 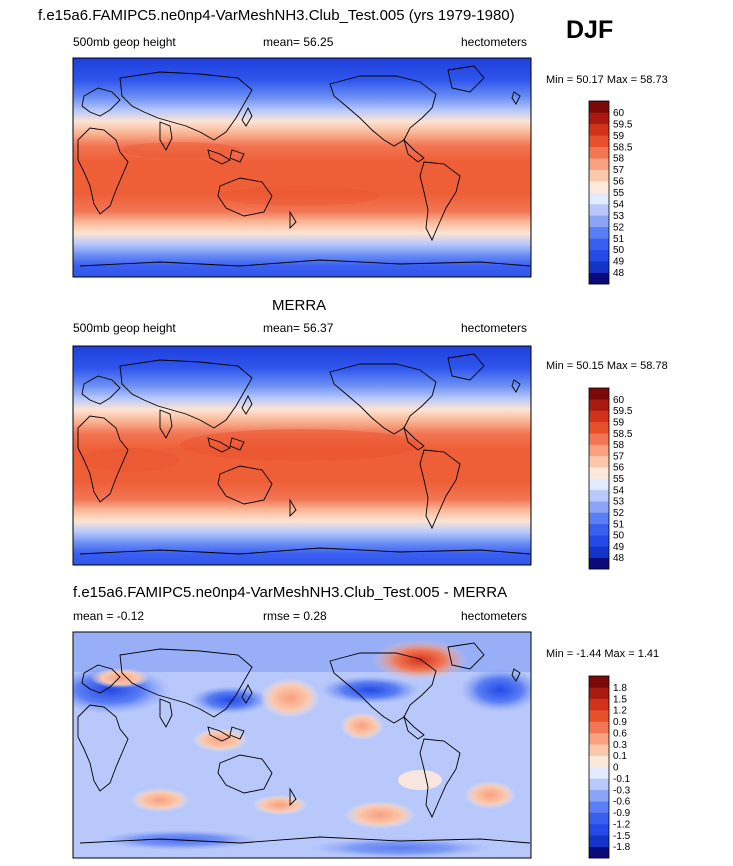 What do you see at coordinates (619, 216) in the screenshot?
I see `colorbar-tick-label: 53` at bounding box center [619, 216].